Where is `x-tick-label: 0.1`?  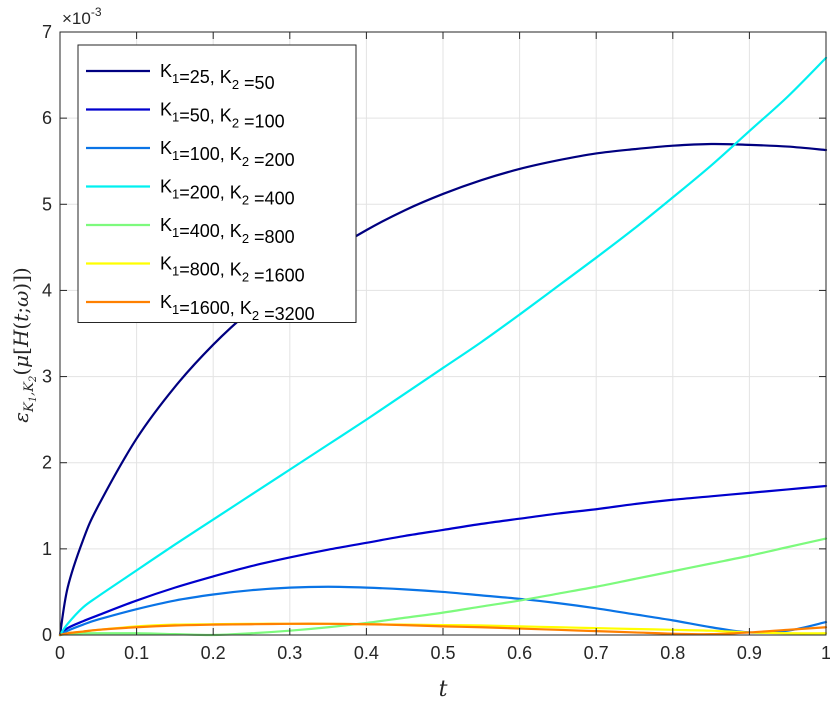 x-tick-label: 0.1 is located at coordinates (136, 653).